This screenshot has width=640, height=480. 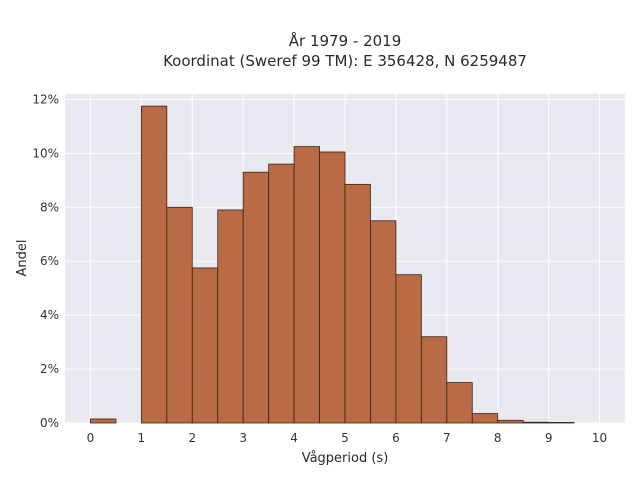 What do you see at coordinates (45, 153) in the screenshot?
I see `y-tick-label: 10%` at bounding box center [45, 153].